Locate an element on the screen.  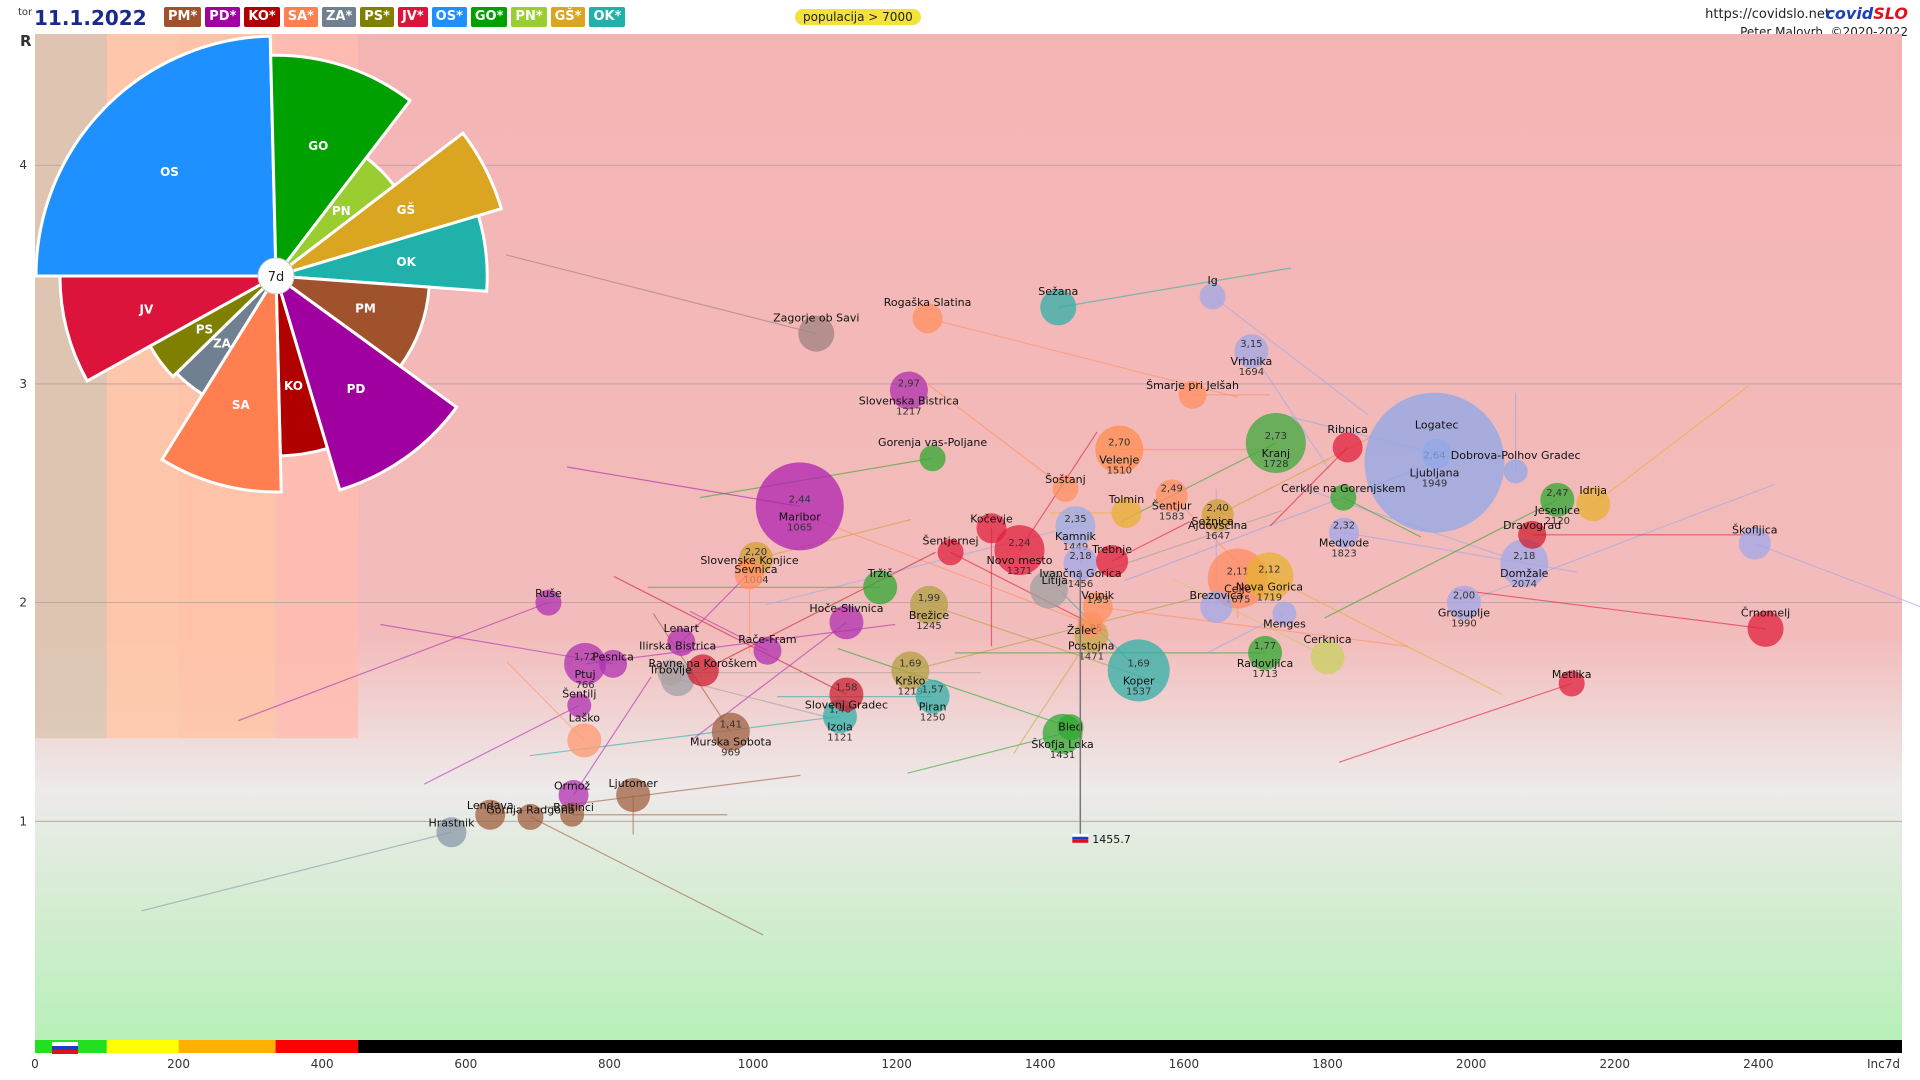
bubble-r-value-1: 2,44 is located at coordinates (800, 499).